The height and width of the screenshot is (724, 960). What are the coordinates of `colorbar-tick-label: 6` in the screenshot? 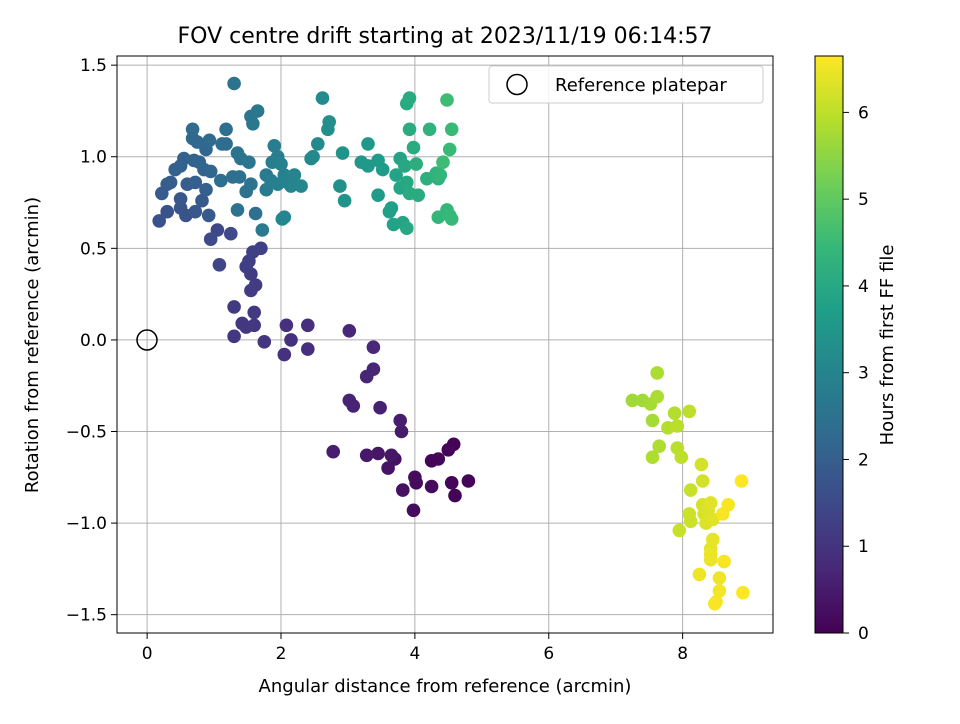 It's located at (863, 113).